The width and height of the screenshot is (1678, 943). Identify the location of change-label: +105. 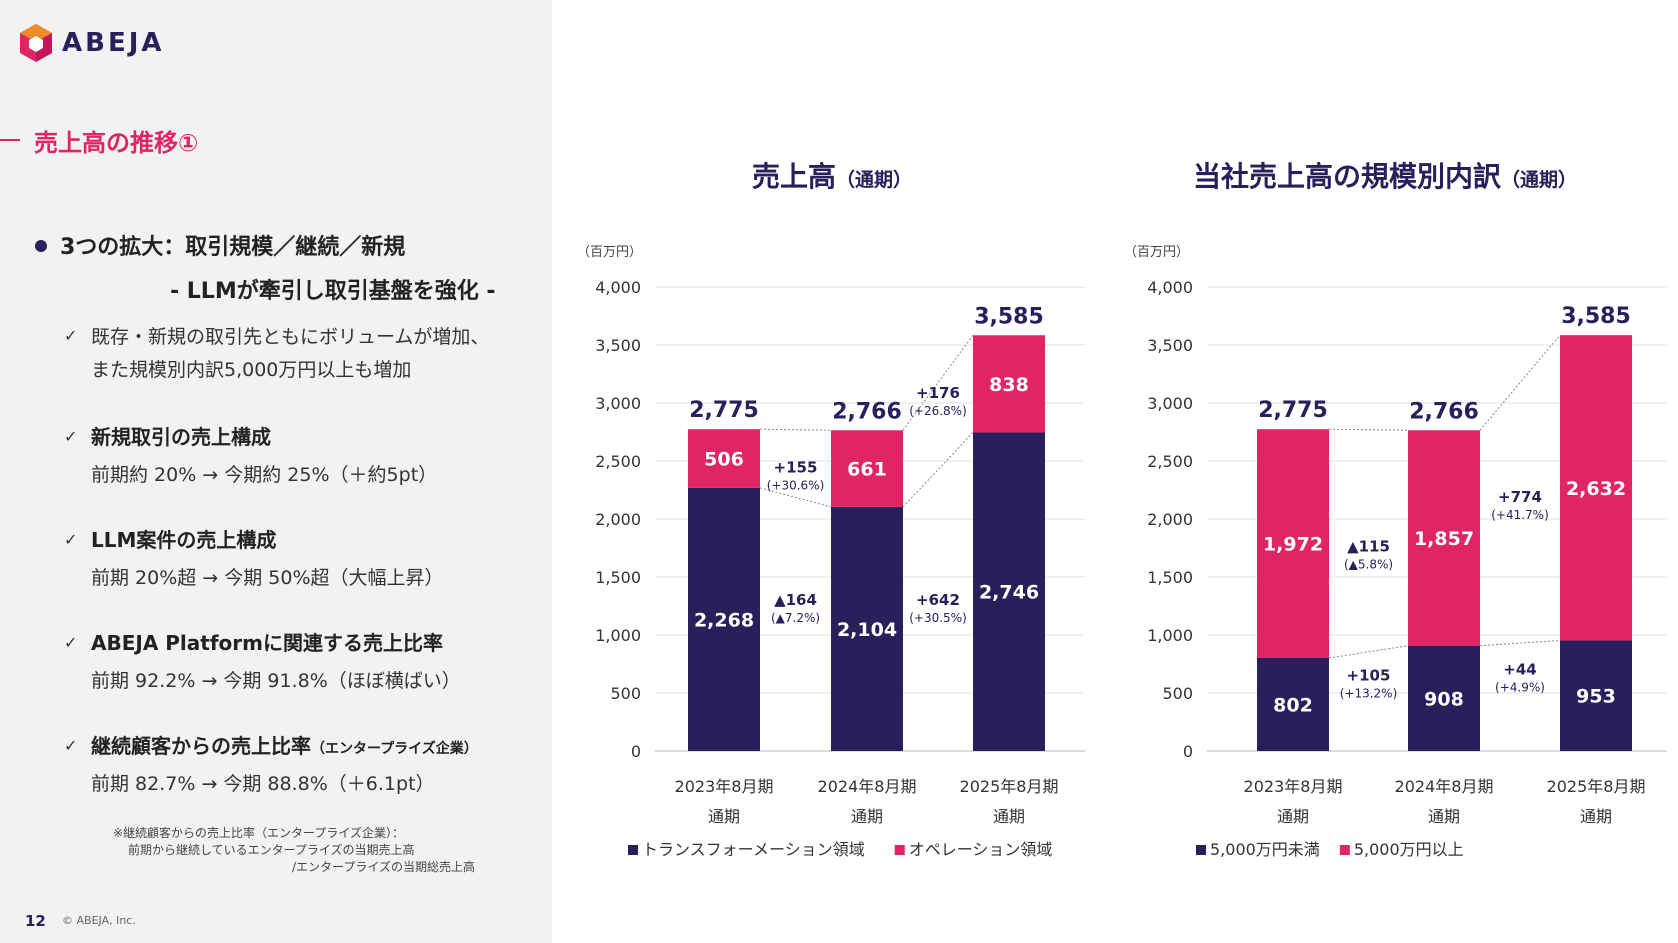
(1369, 675).